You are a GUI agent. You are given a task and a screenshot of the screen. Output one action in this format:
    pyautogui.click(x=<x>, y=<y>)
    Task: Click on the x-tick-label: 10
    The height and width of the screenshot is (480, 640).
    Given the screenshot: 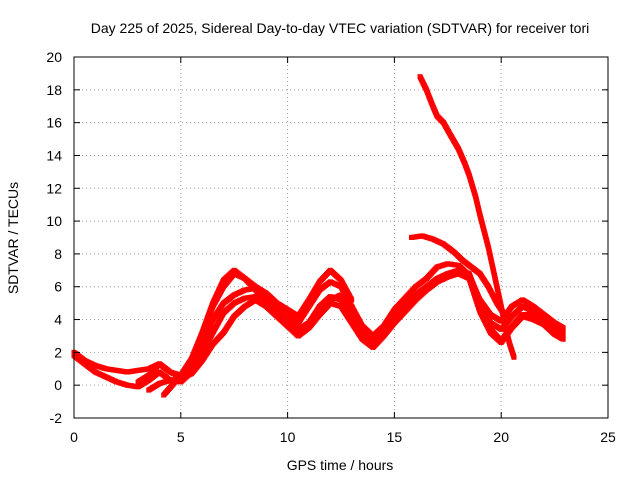 What is the action you would take?
    pyautogui.click(x=288, y=437)
    